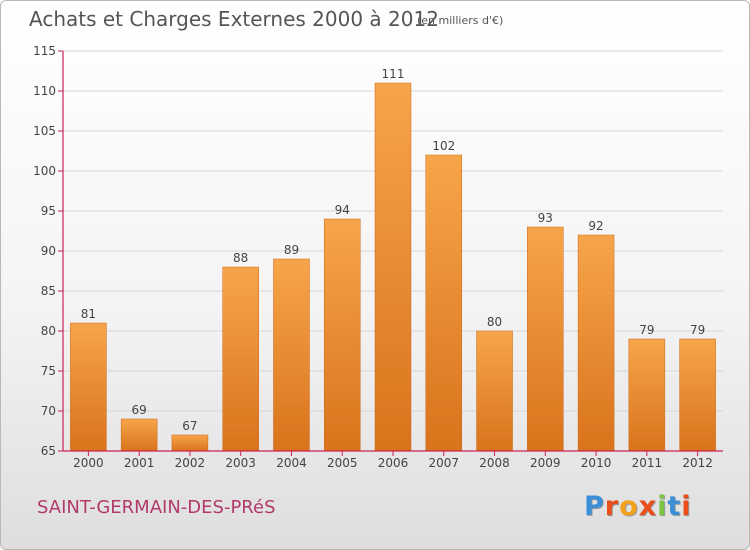 The image size is (750, 550). Describe the element at coordinates (240, 258) in the screenshot. I see `bar-value-label: 88` at that location.